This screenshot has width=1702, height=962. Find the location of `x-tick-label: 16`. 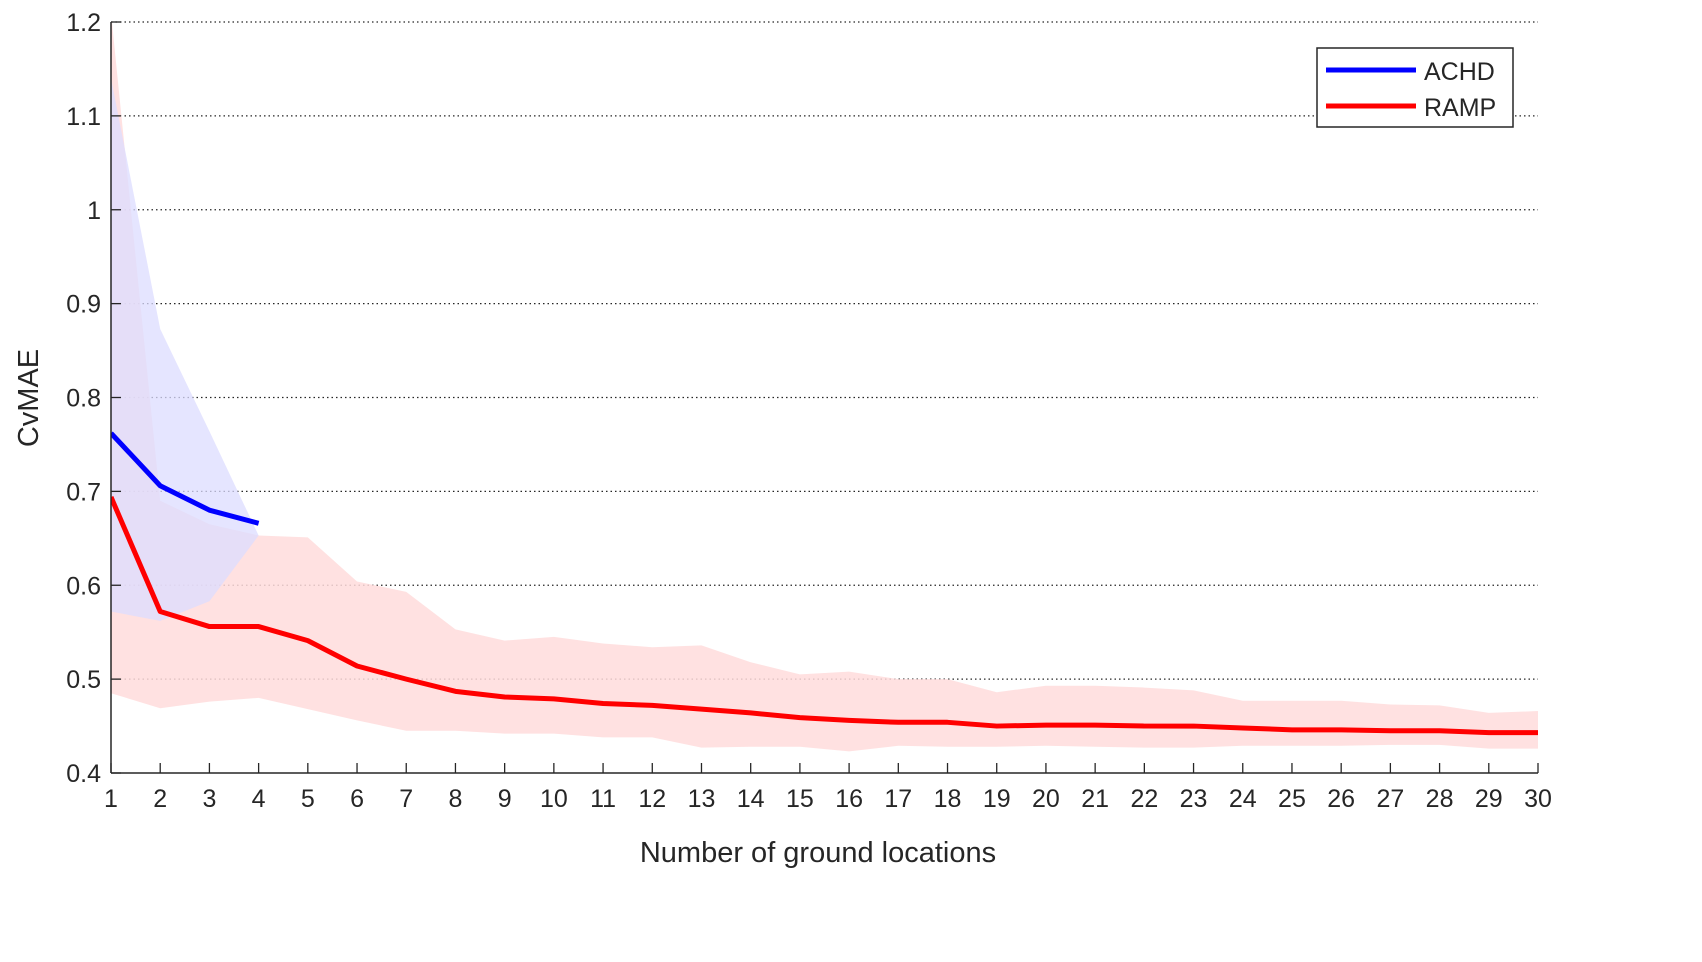

x-tick-label: 16 is located at coordinates (849, 799).